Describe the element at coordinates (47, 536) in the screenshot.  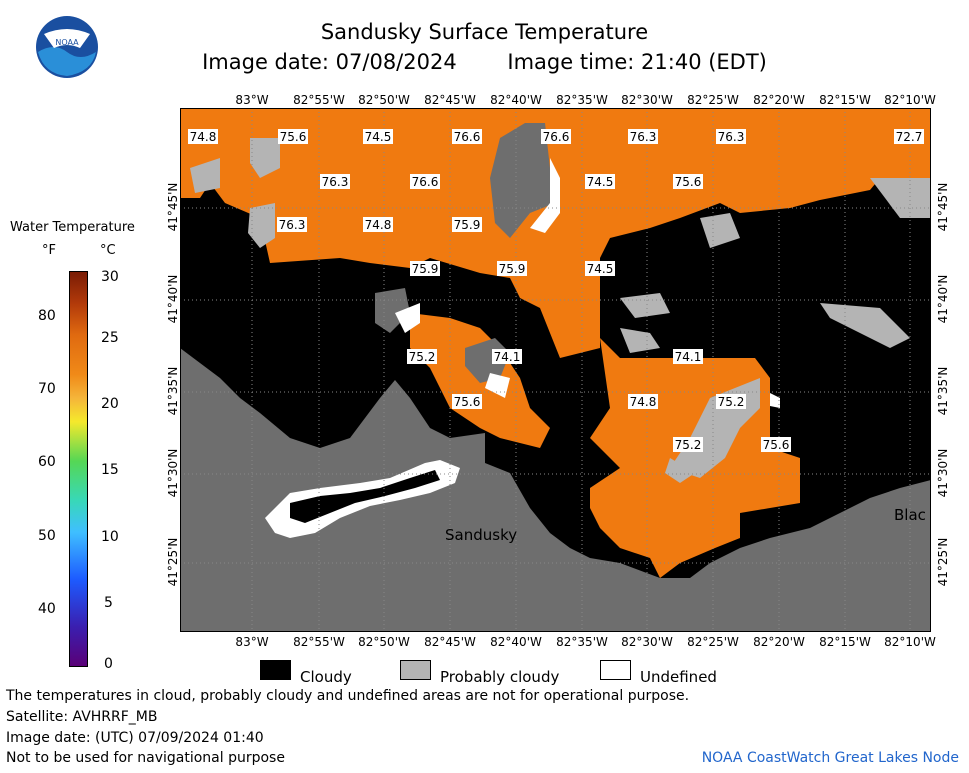
I see `fahrenheit-tick-label: 50` at that location.